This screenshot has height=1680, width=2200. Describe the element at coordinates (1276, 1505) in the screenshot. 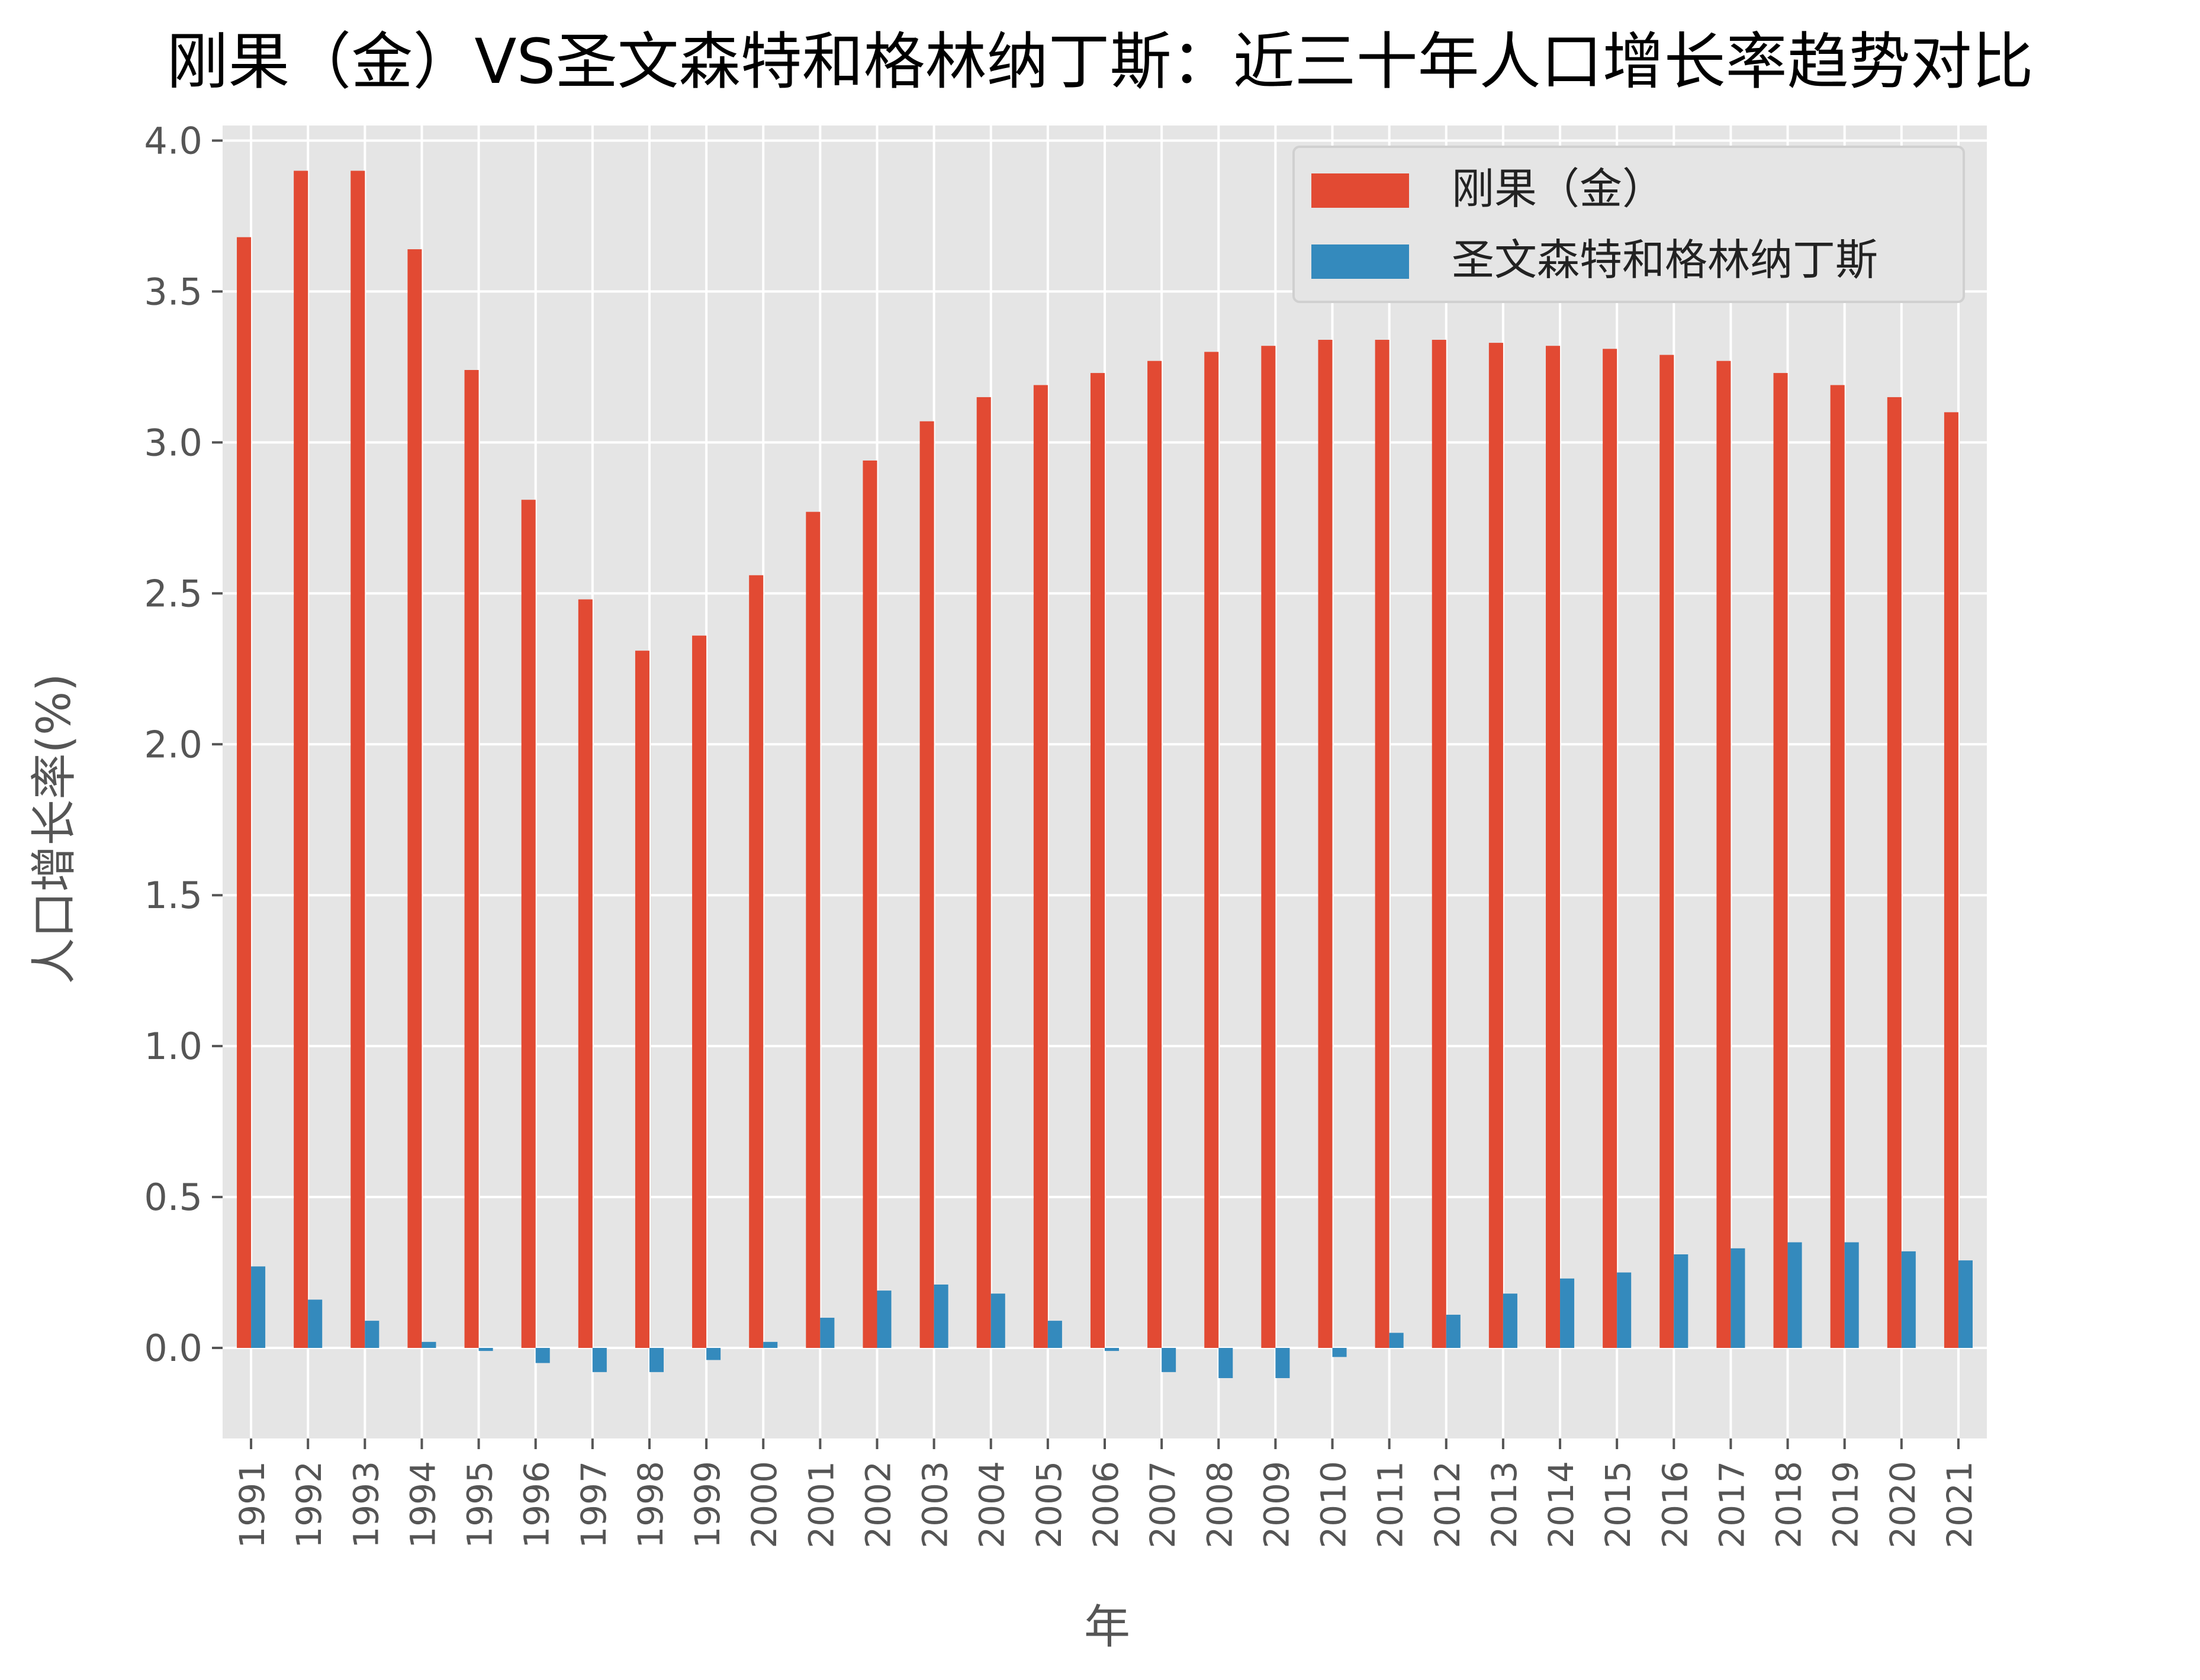

I see `x-tick-label: 2009` at that location.